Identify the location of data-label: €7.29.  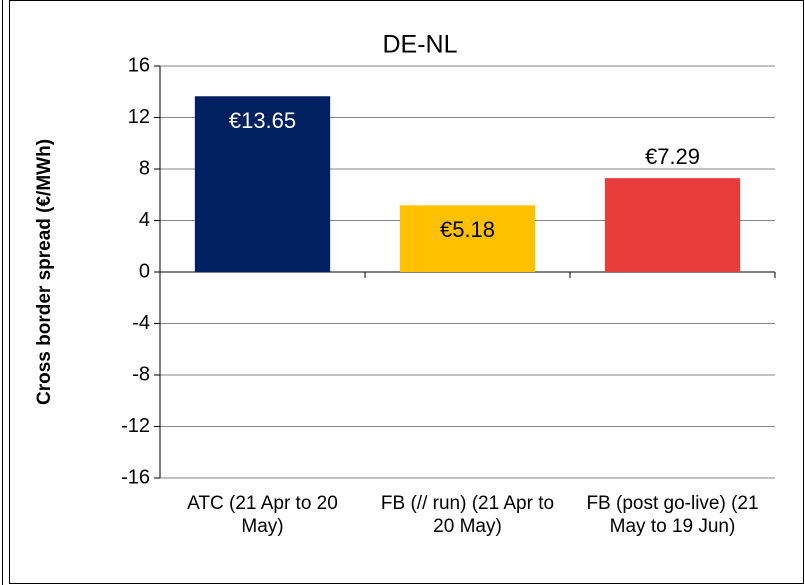
(672, 156).